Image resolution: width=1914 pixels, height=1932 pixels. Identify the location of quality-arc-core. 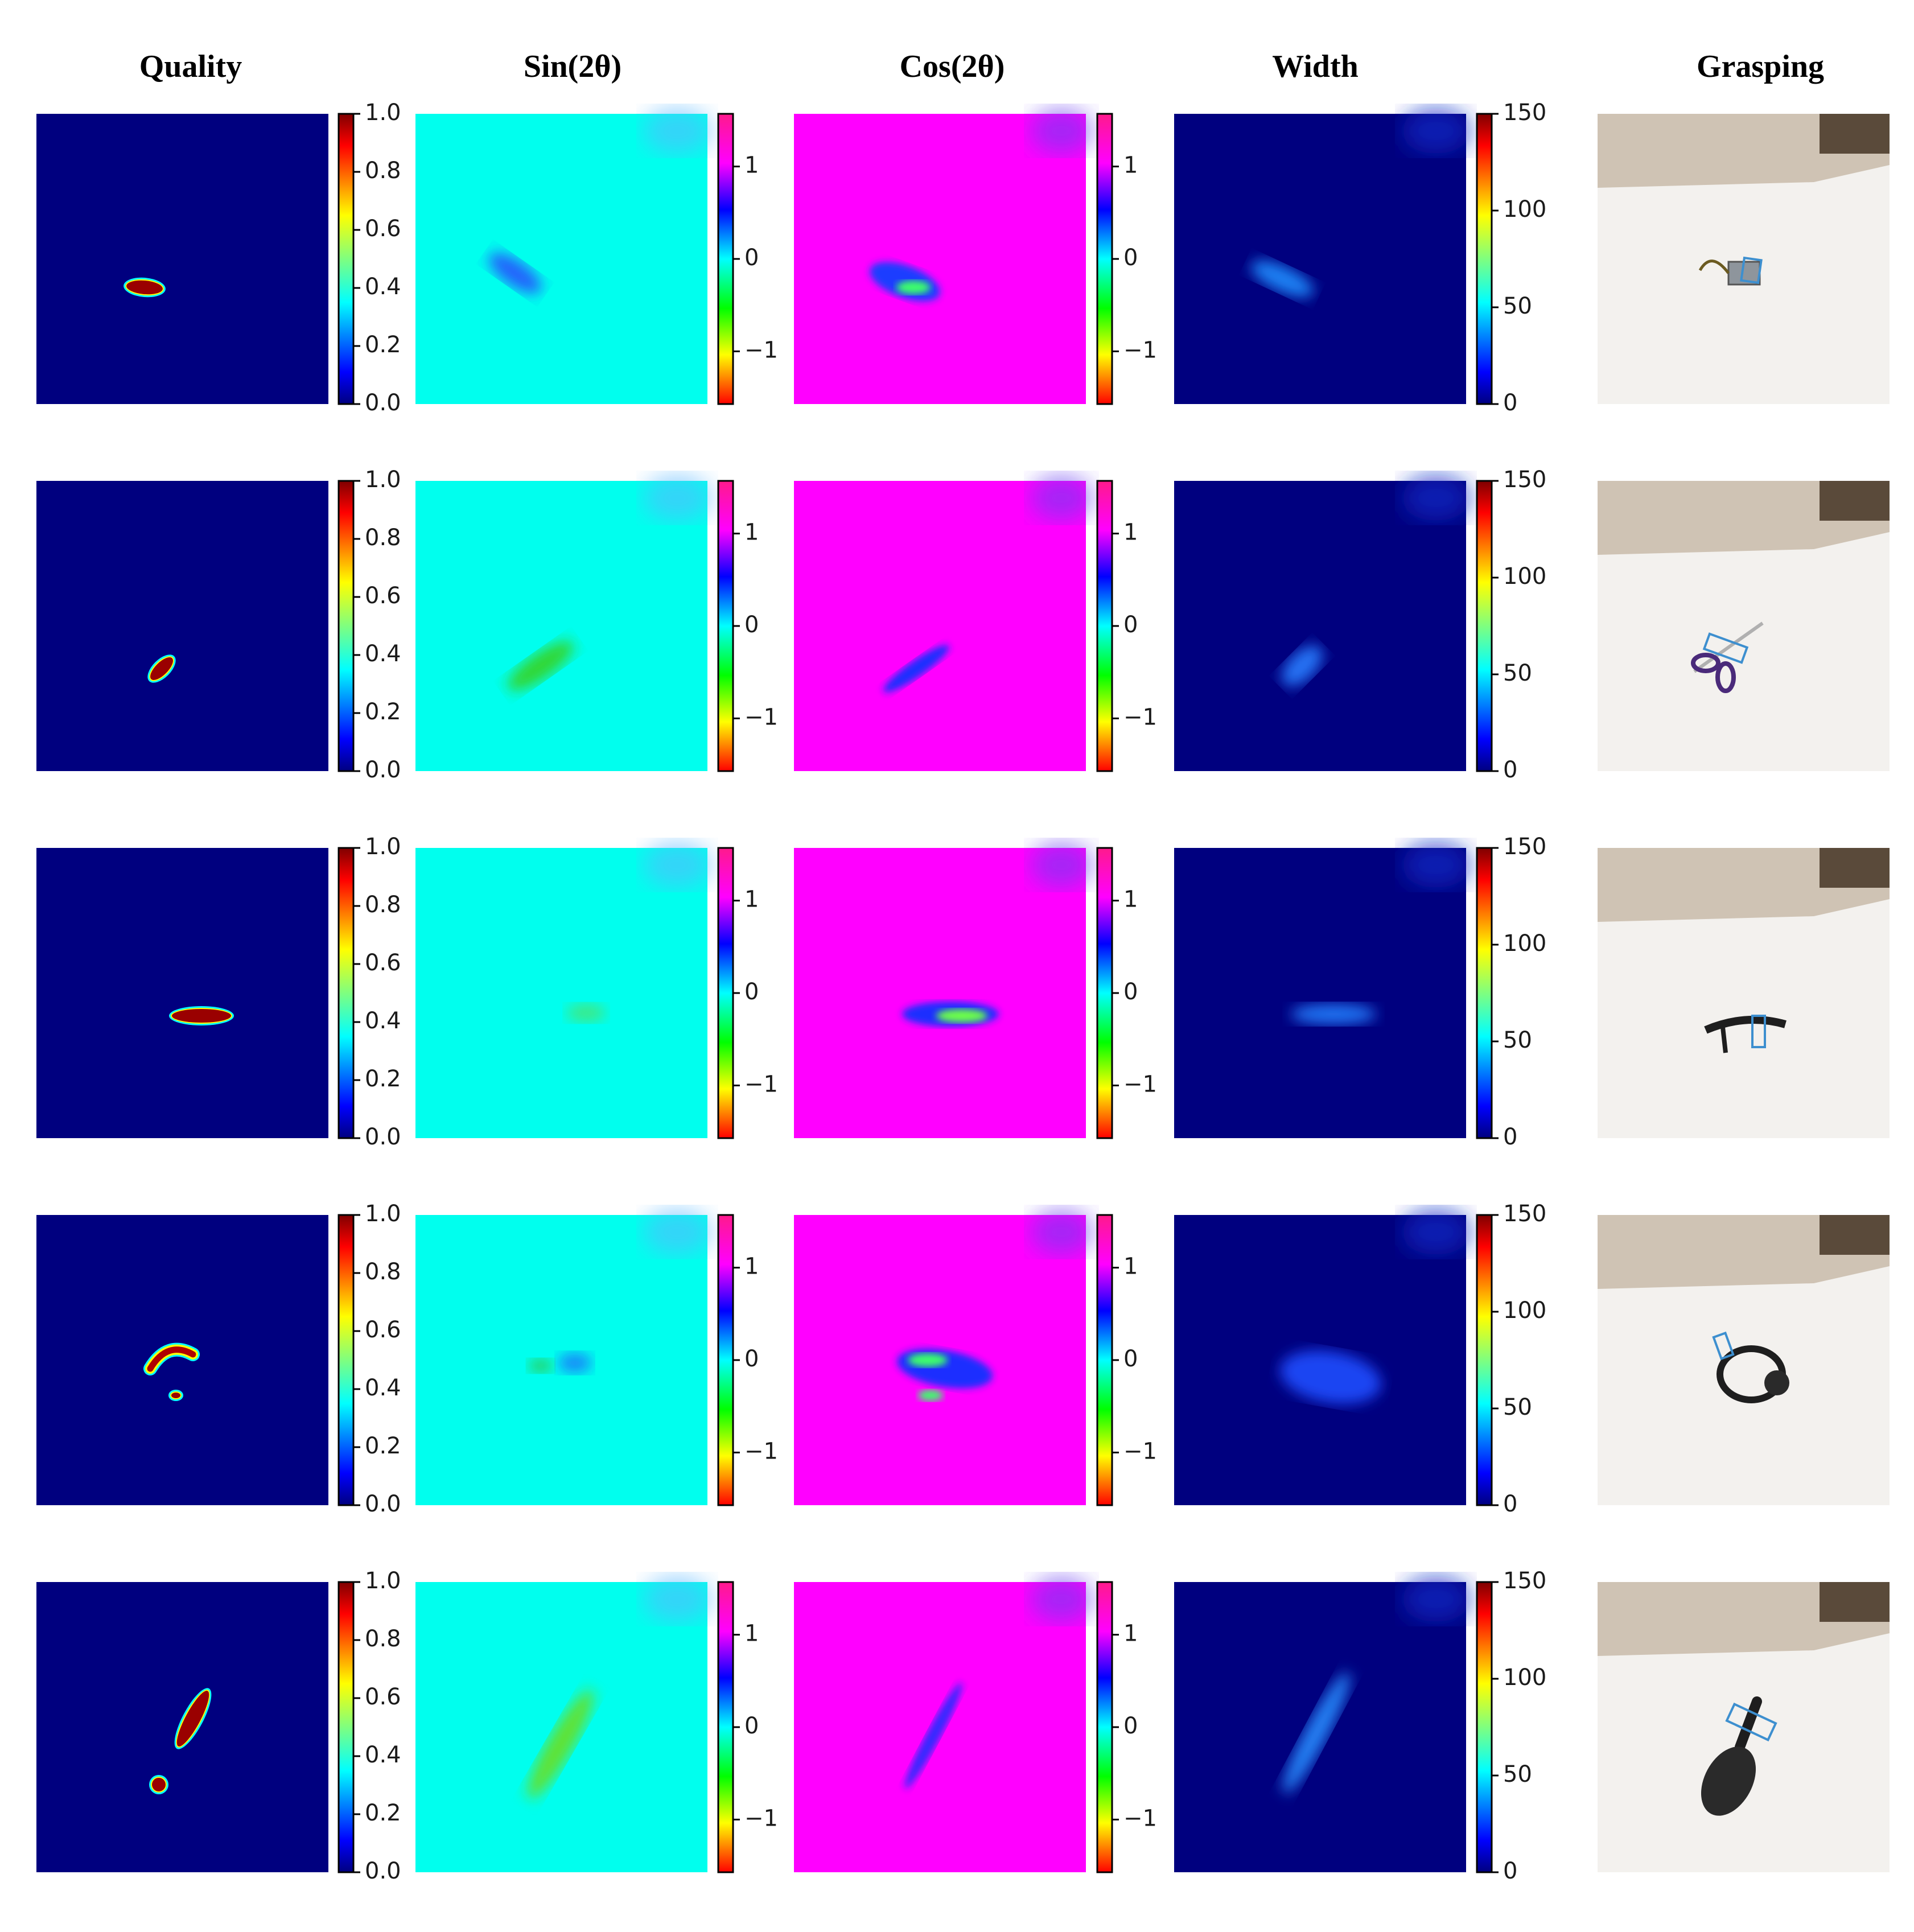
(171, 1359).